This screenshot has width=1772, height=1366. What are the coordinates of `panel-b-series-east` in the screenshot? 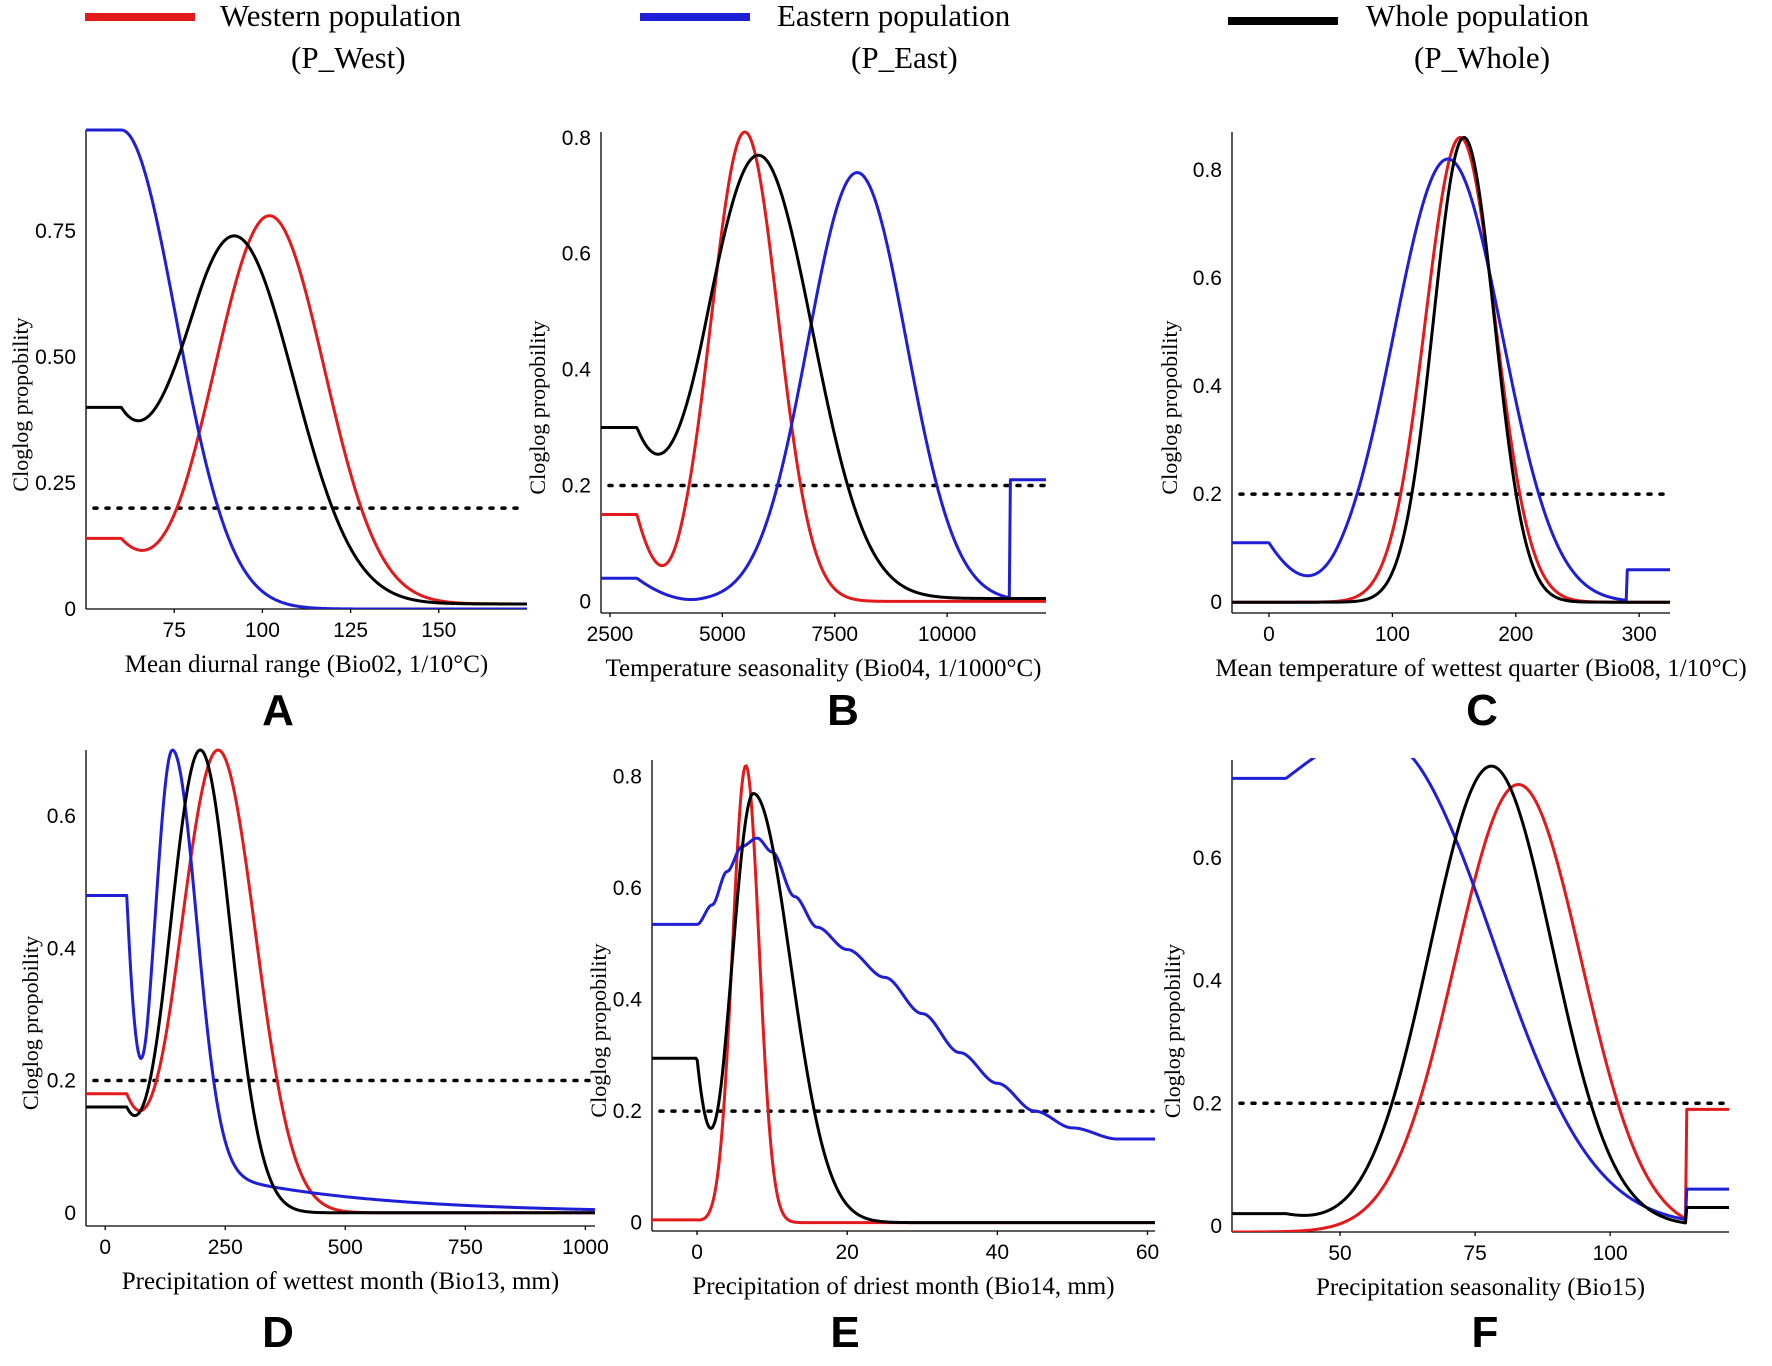 It's located at (823, 386).